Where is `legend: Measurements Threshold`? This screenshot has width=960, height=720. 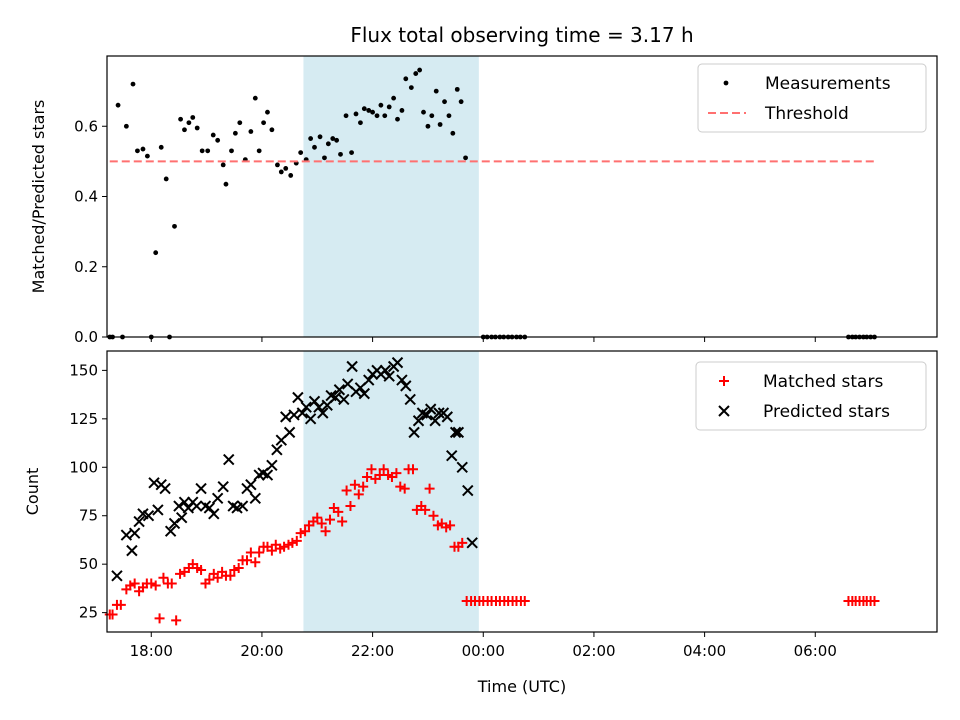
legend: Measurements Threshold is located at coordinates (812, 98).